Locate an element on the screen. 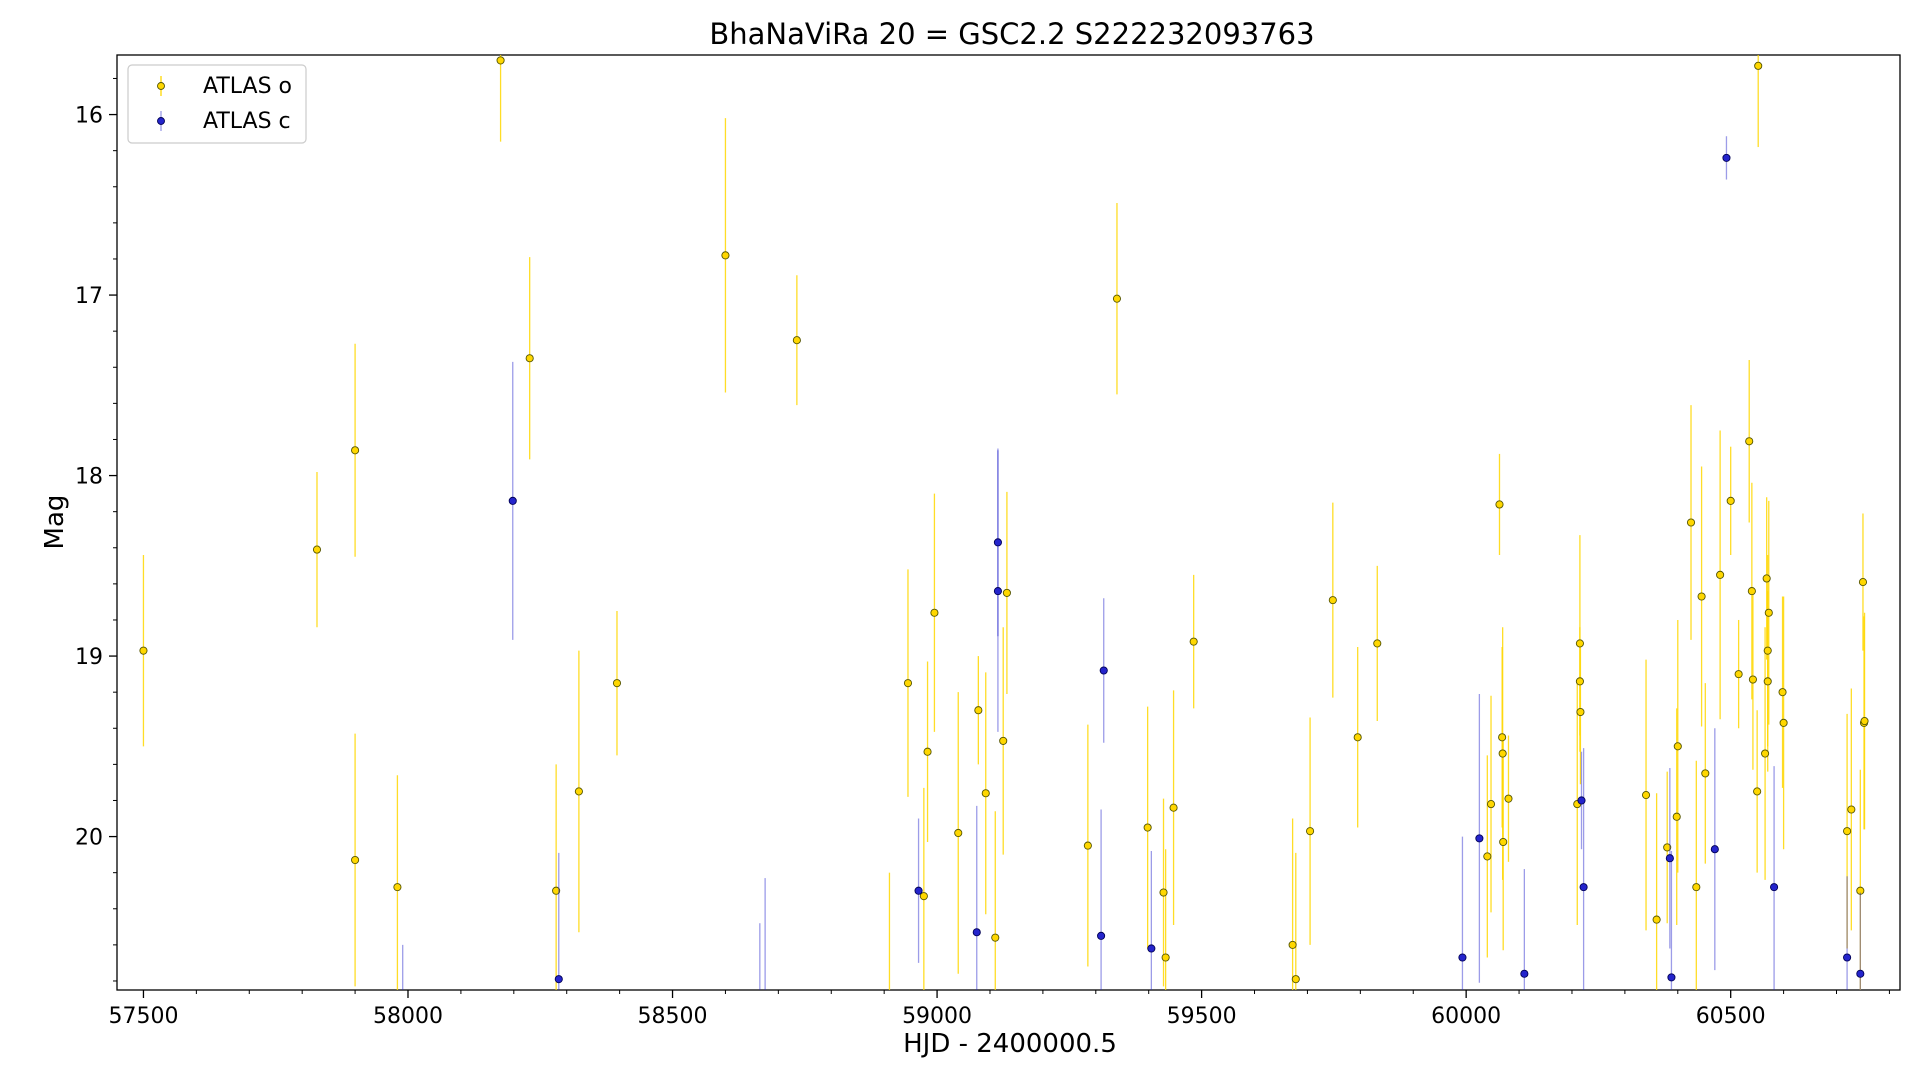 The image size is (1920, 1080). x-axis-label: HJD - 2400000.5 is located at coordinates (1010, 1044).